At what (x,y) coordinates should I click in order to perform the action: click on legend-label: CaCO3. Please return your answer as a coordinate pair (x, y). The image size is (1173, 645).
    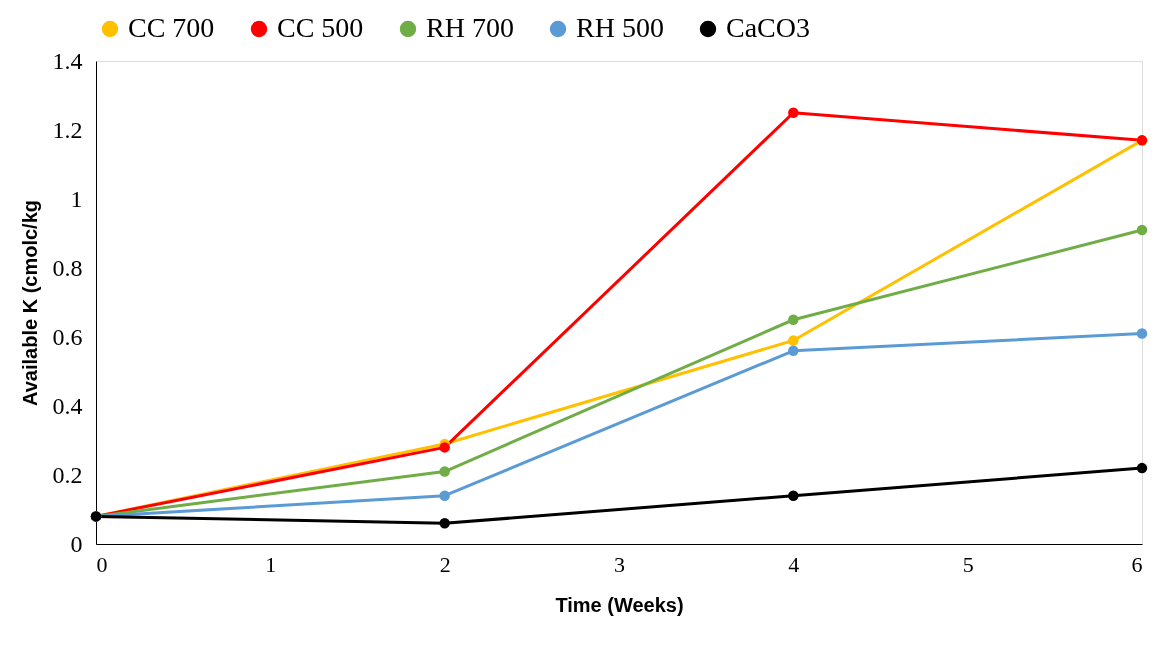
    Looking at the image, I should click on (768, 27).